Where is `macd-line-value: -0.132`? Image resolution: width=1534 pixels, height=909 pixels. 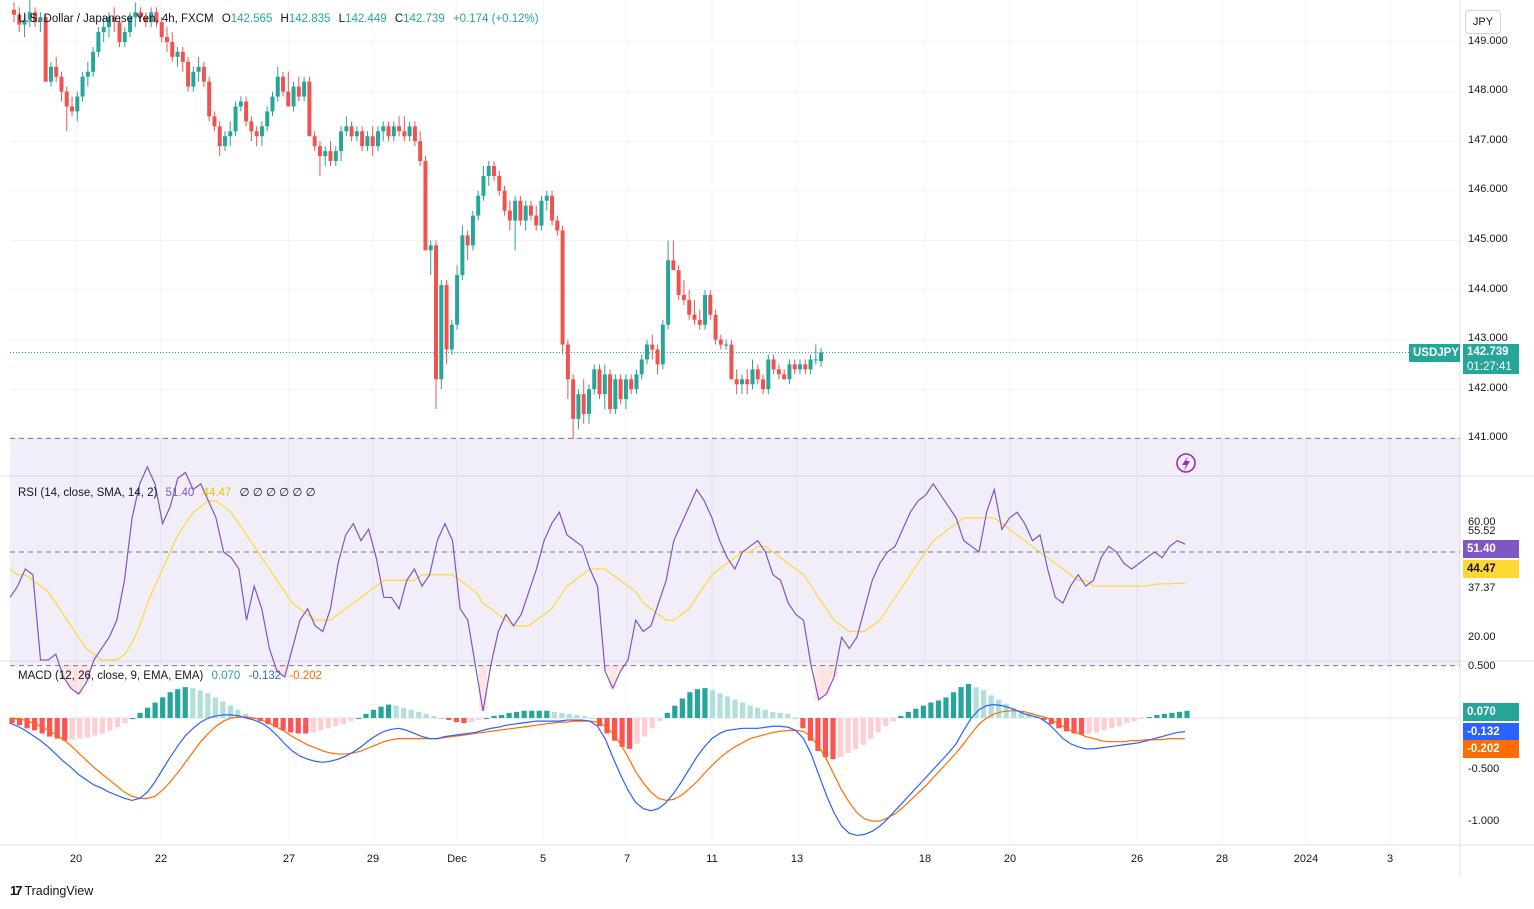
macd-line-value: -0.132 is located at coordinates (265, 676).